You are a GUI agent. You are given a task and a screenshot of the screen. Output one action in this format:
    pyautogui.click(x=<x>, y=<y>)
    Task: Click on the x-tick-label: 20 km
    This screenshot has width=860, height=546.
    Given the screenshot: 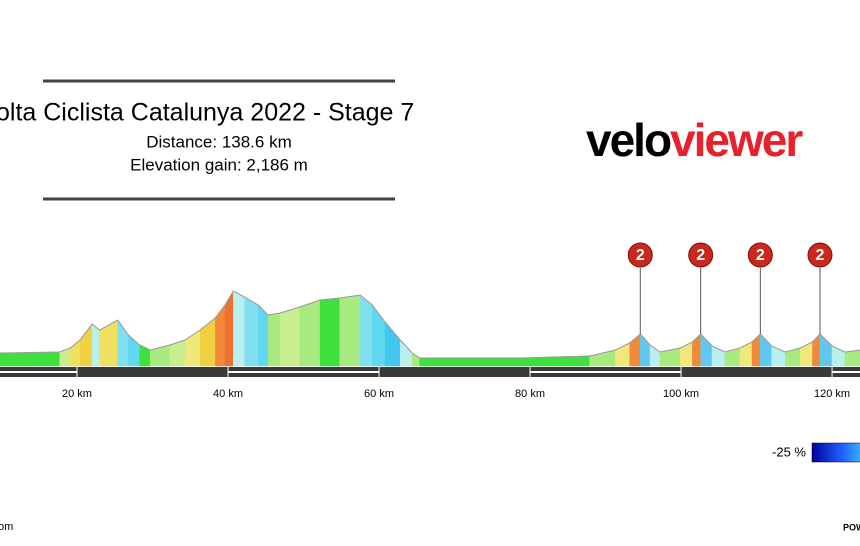 What is the action you would take?
    pyautogui.click(x=77, y=394)
    